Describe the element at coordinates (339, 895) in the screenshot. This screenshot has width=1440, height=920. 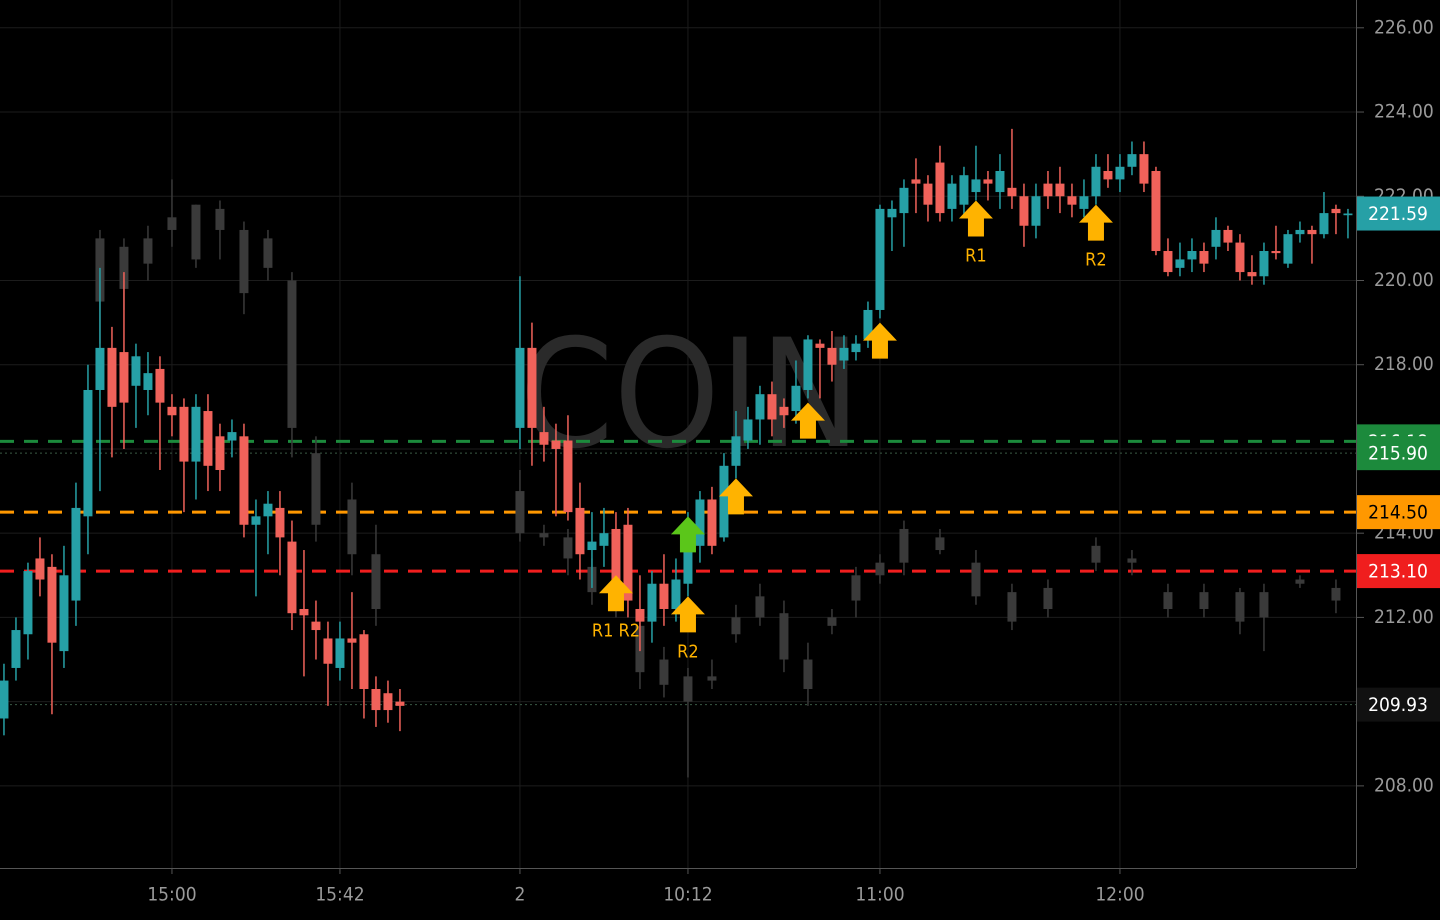
I see `x-tick-label: 15:42` at that location.